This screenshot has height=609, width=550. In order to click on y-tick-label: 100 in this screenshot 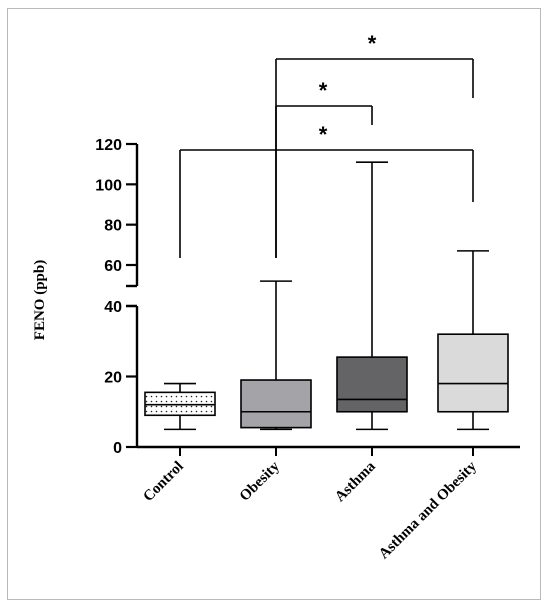, I will do `click(108, 185)`.